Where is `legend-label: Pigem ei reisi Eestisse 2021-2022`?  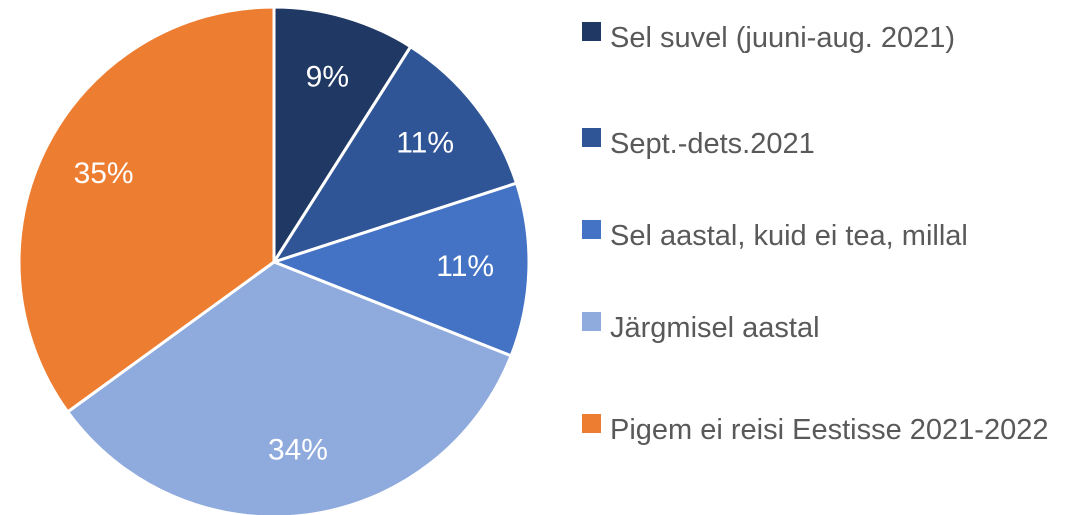
legend-label: Pigem ei reisi Eestisse 2021-2022 is located at coordinates (829, 430).